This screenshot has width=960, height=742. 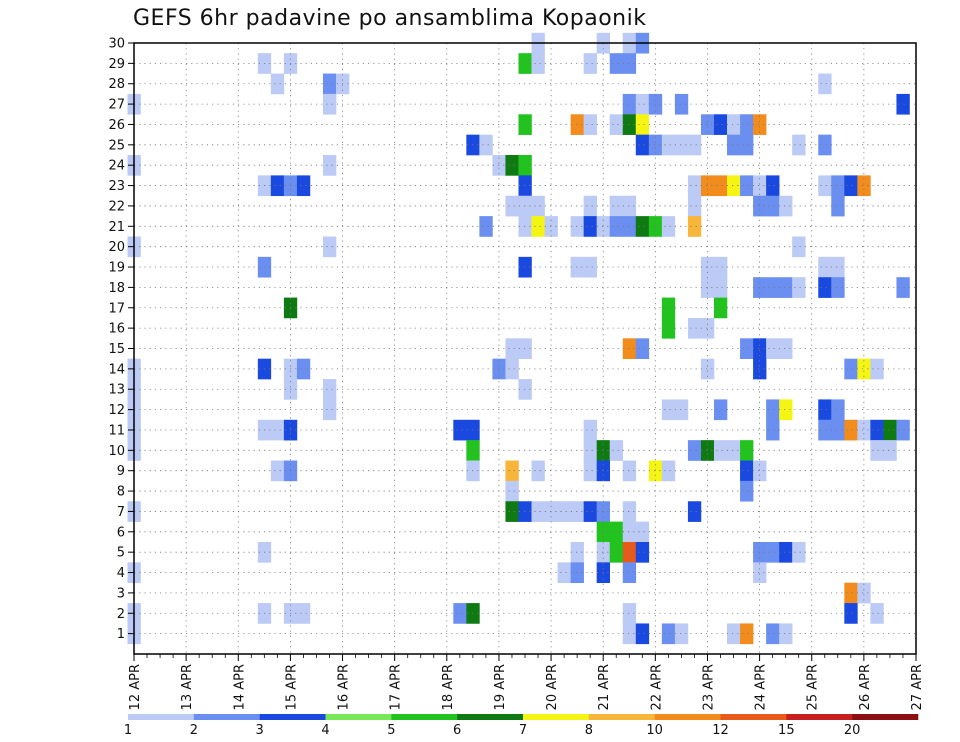 What do you see at coordinates (116, 84) in the screenshot?
I see `y-tick-label: 28` at bounding box center [116, 84].